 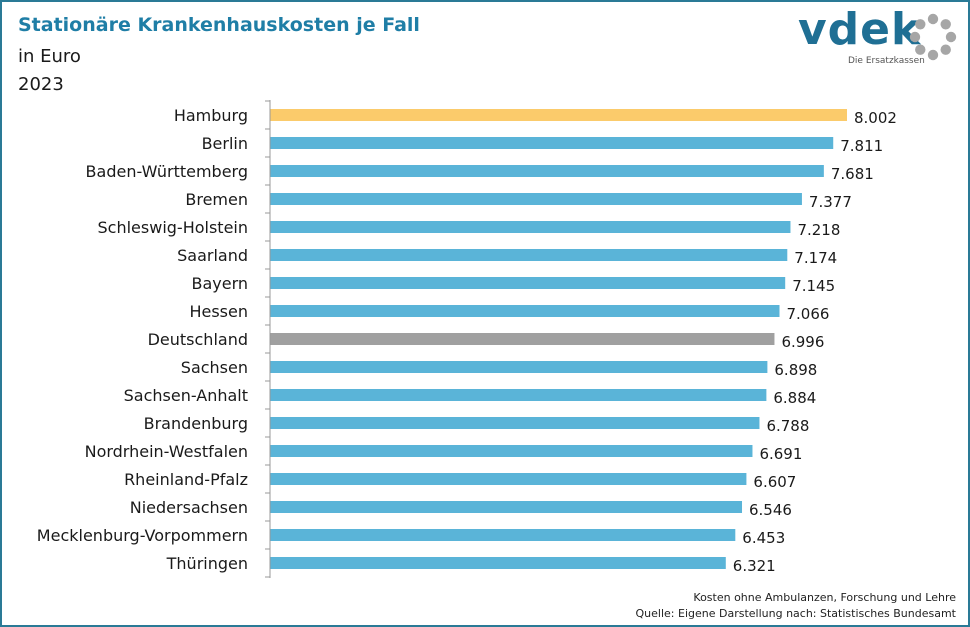 What do you see at coordinates (780, 454) in the screenshot?
I see `value-label: 6.691` at bounding box center [780, 454].